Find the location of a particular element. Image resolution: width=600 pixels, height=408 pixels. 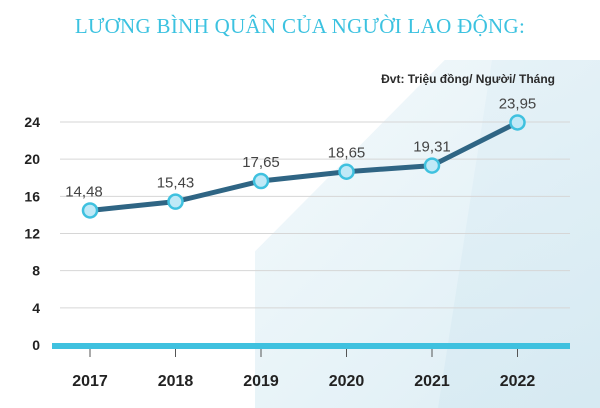

data-label: 23,95 is located at coordinates (518, 103).